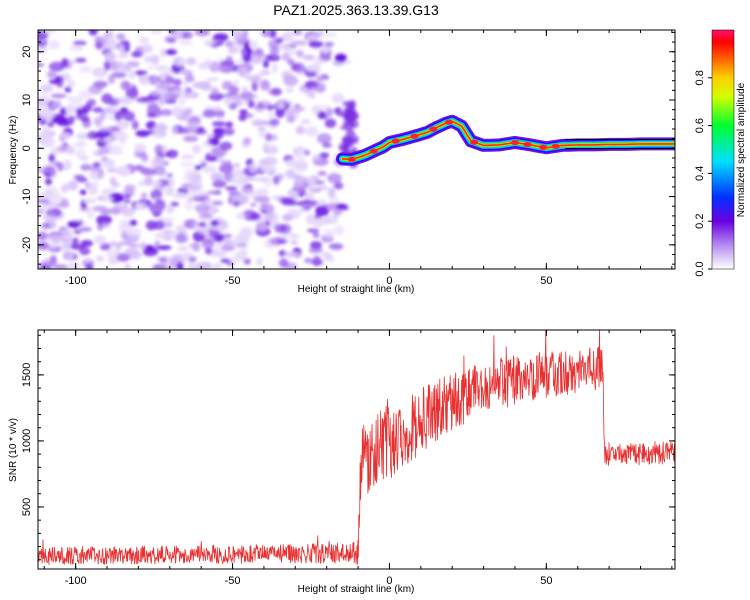  What do you see at coordinates (505, 140) in the screenshot?
I see `spectrogram-signal-ridge` at bounding box center [505, 140].